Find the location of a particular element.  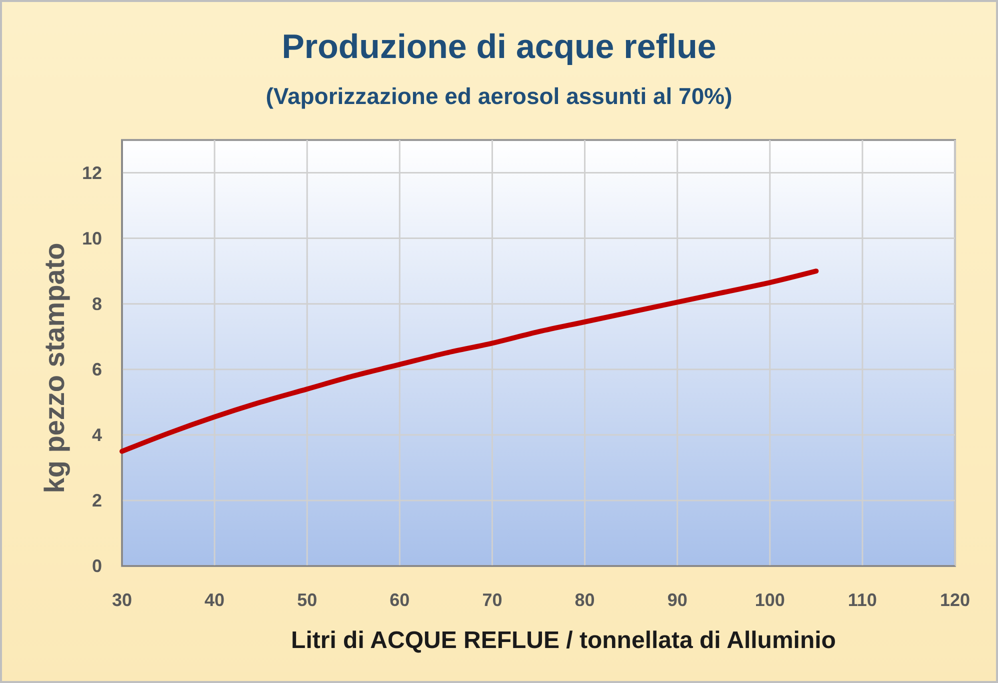

x-tick-label: 50 is located at coordinates (307, 600).